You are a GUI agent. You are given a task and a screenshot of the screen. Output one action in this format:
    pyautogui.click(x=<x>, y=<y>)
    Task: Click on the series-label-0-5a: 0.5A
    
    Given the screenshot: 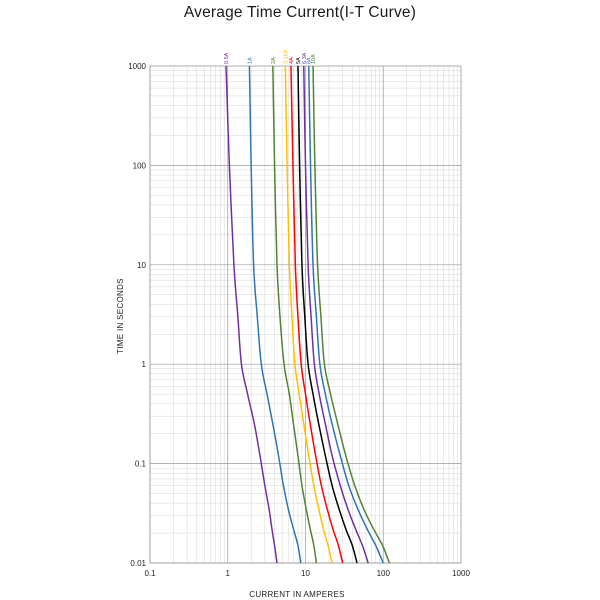 What is the action you would take?
    pyautogui.click(x=227, y=58)
    